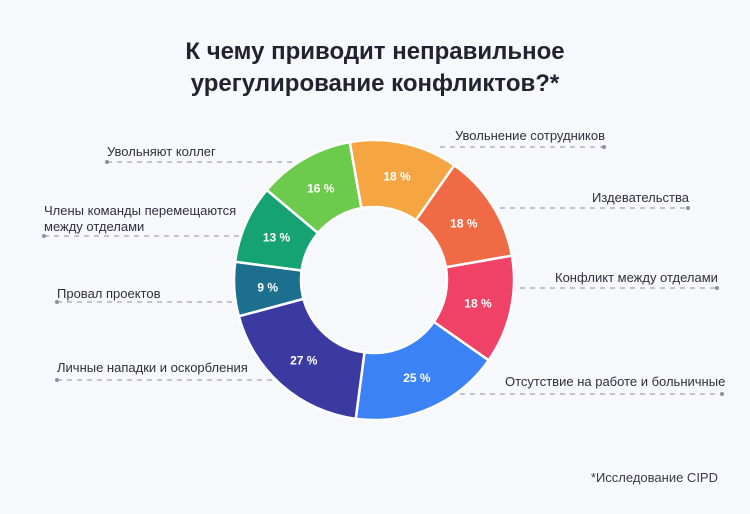 The height and width of the screenshot is (514, 750). I want to click on category-label: Увольнение сотрудников, so click(530, 135).